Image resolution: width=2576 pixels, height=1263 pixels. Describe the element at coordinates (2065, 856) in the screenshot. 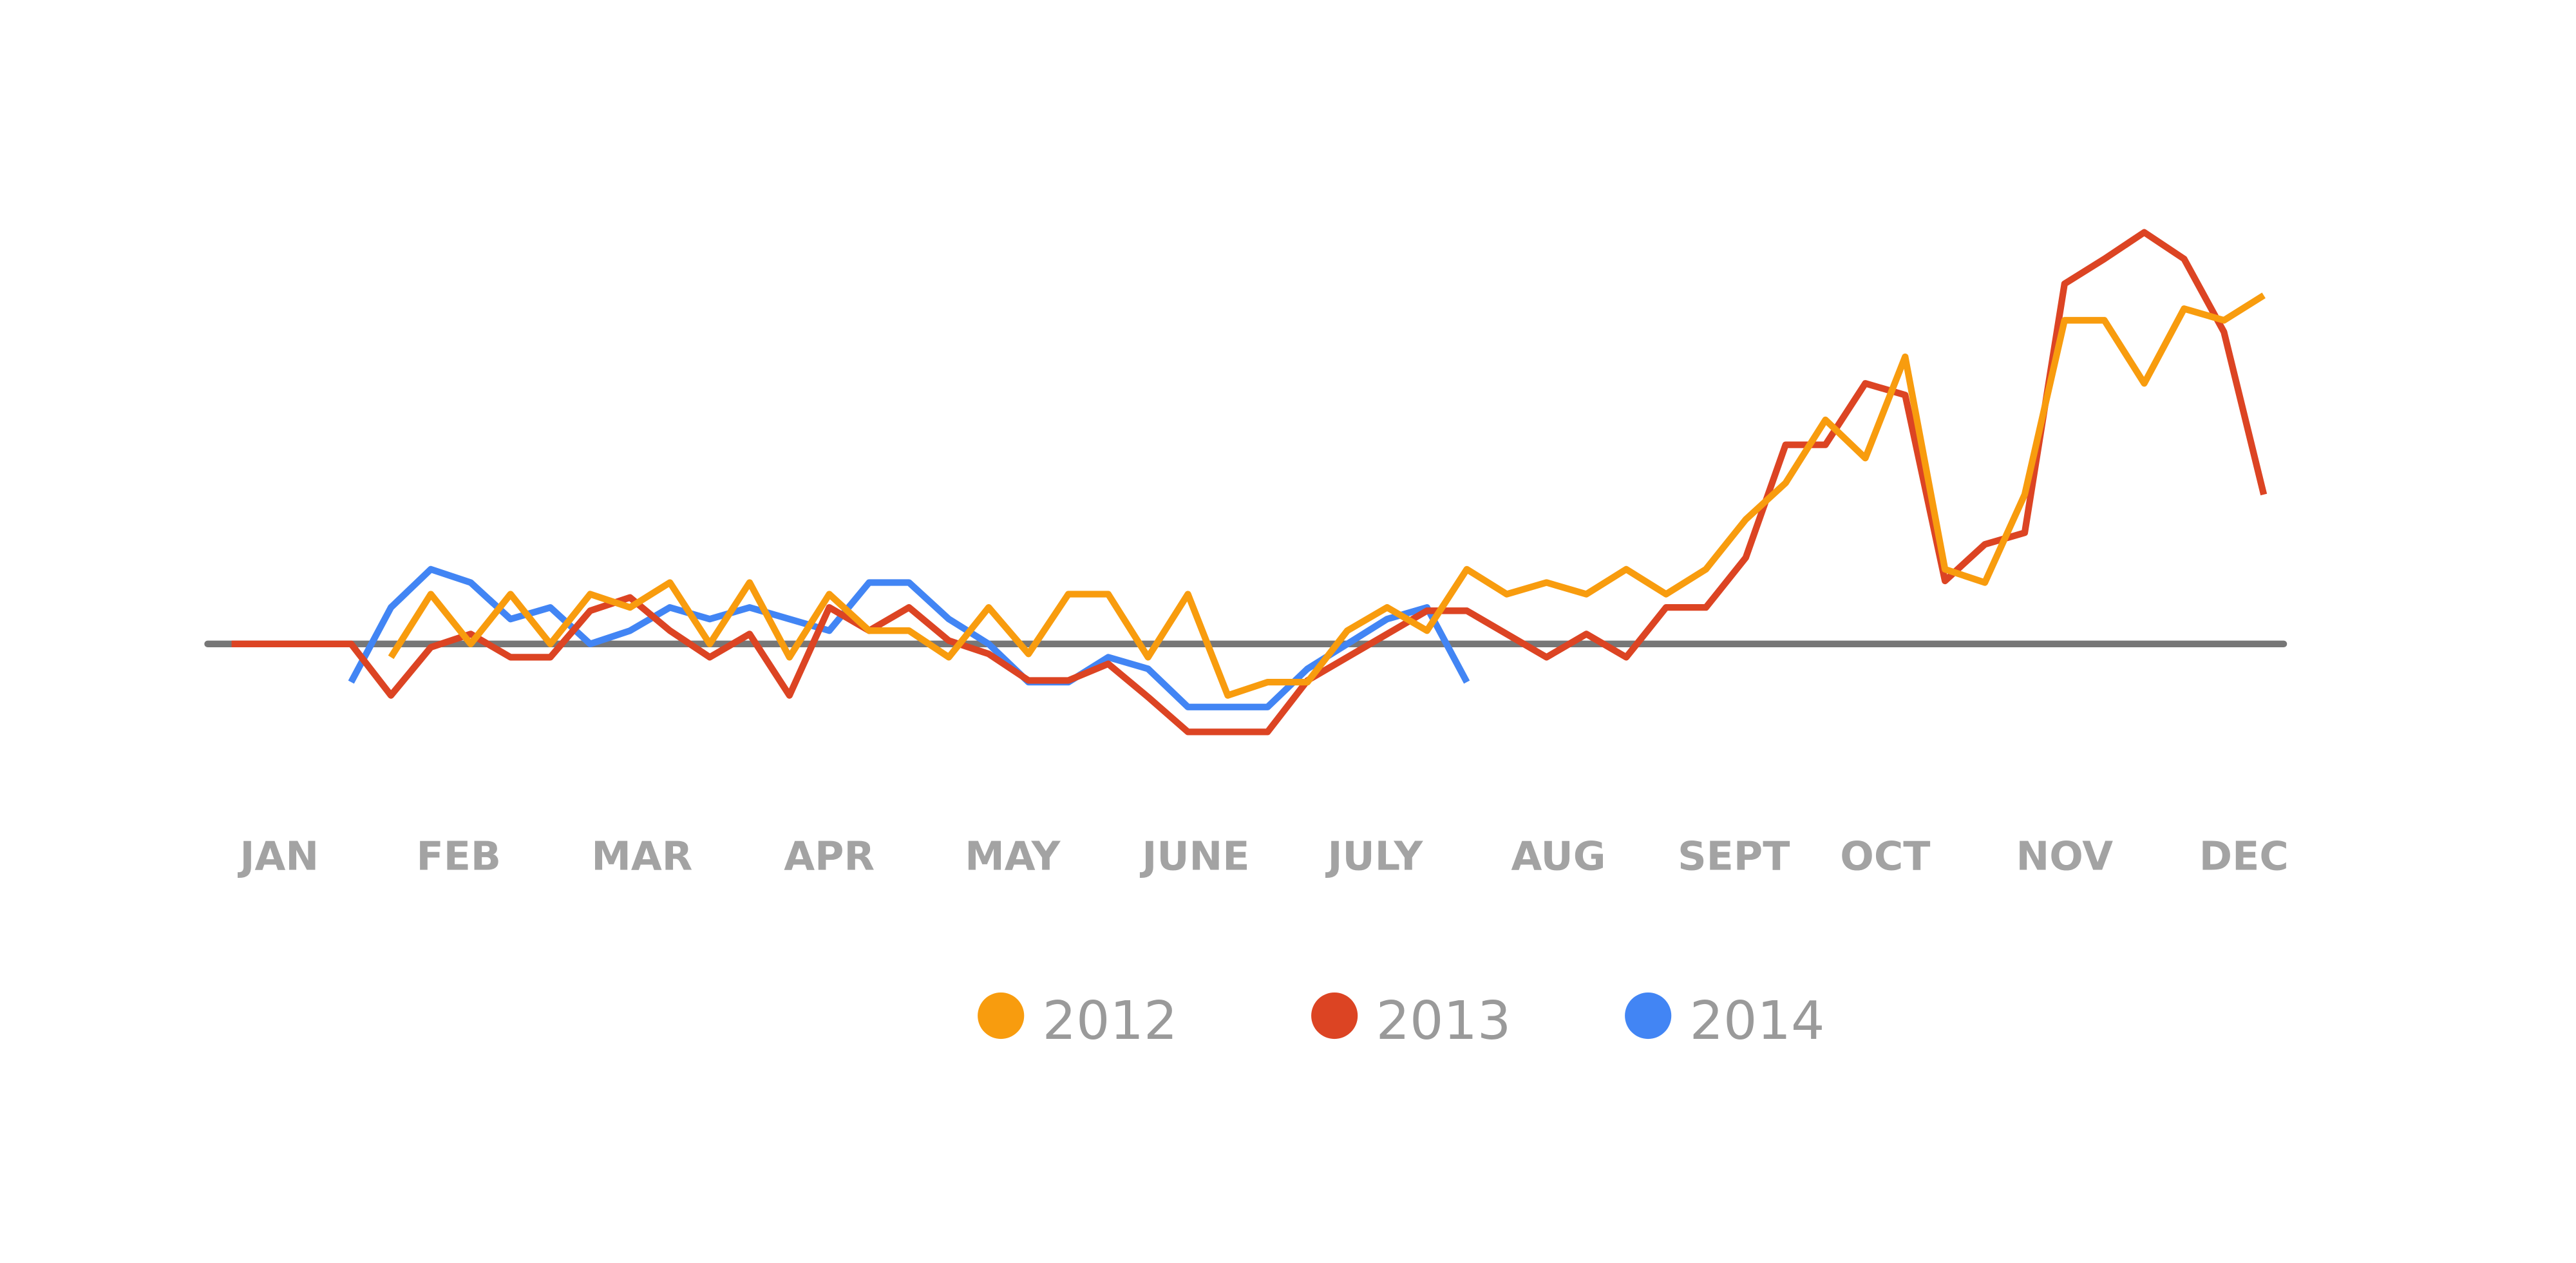

I see `x-tick-label: NOV` at that location.